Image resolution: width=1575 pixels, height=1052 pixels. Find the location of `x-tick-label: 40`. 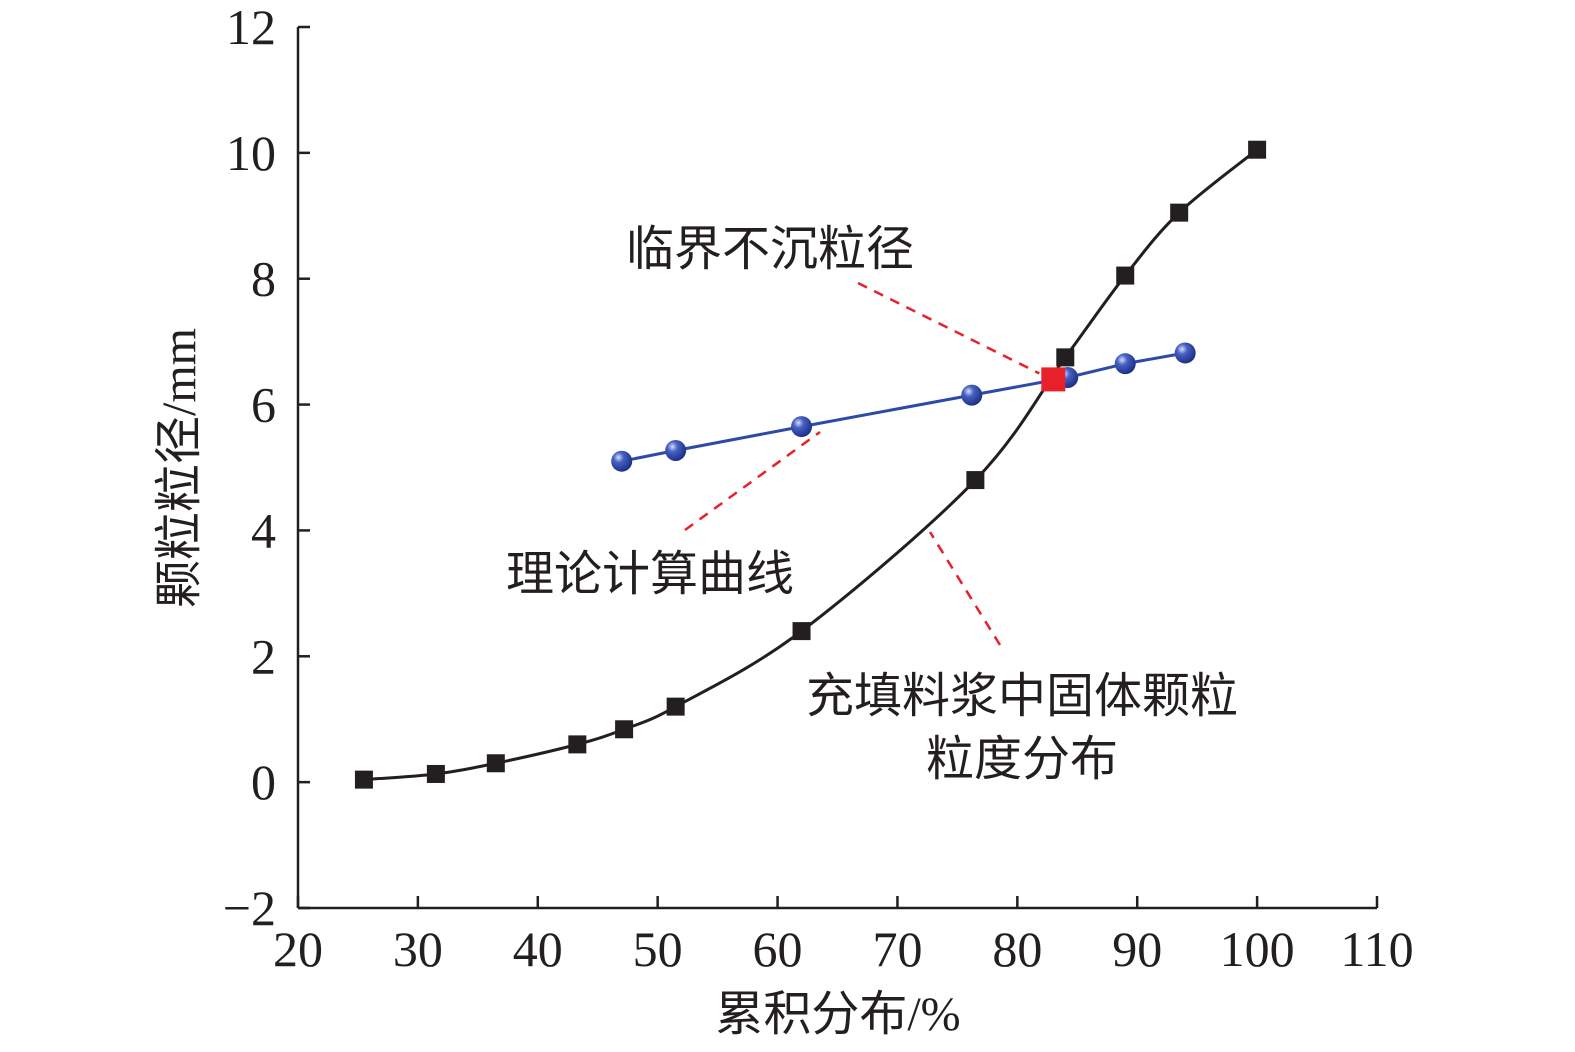

x-tick-label: 40 is located at coordinates (538, 949).